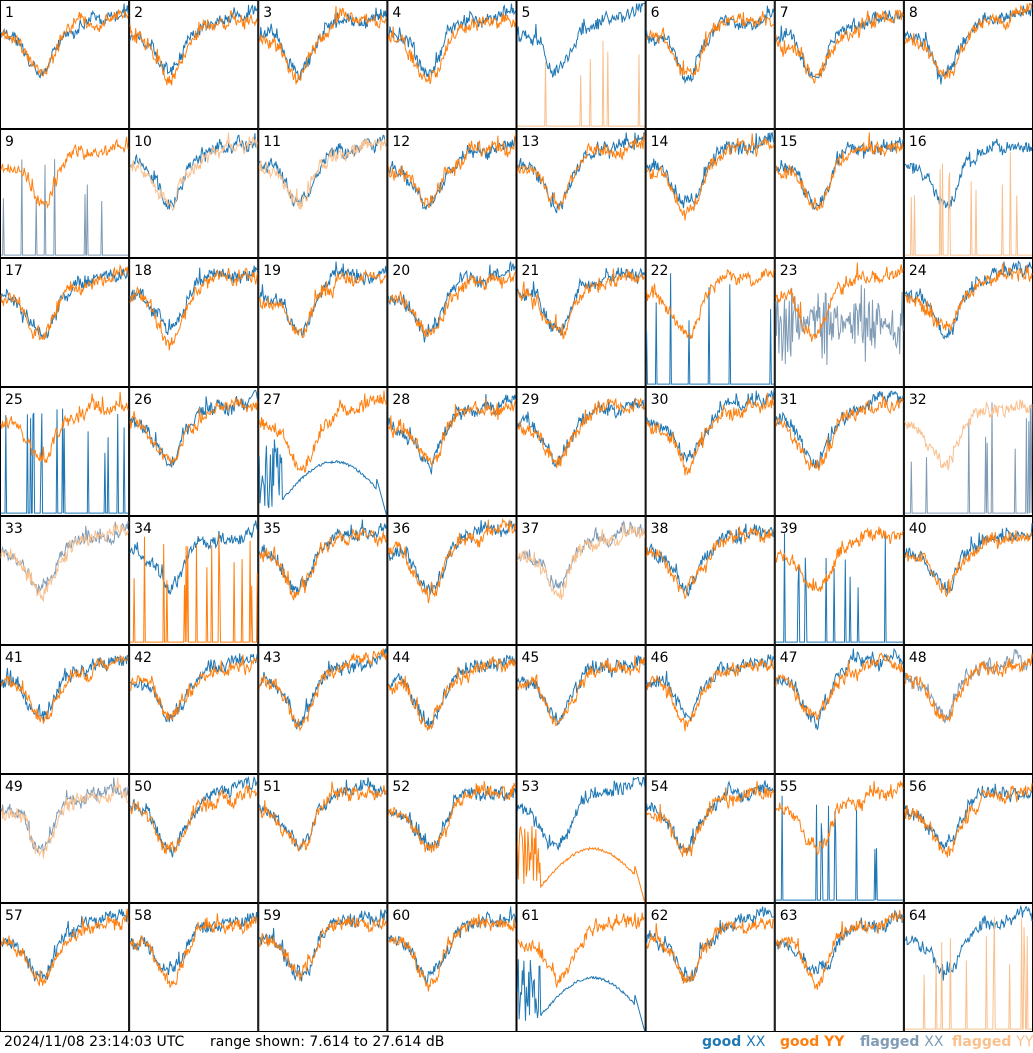  Describe the element at coordinates (660, 142) in the screenshot. I see `tile-number: 14` at that location.